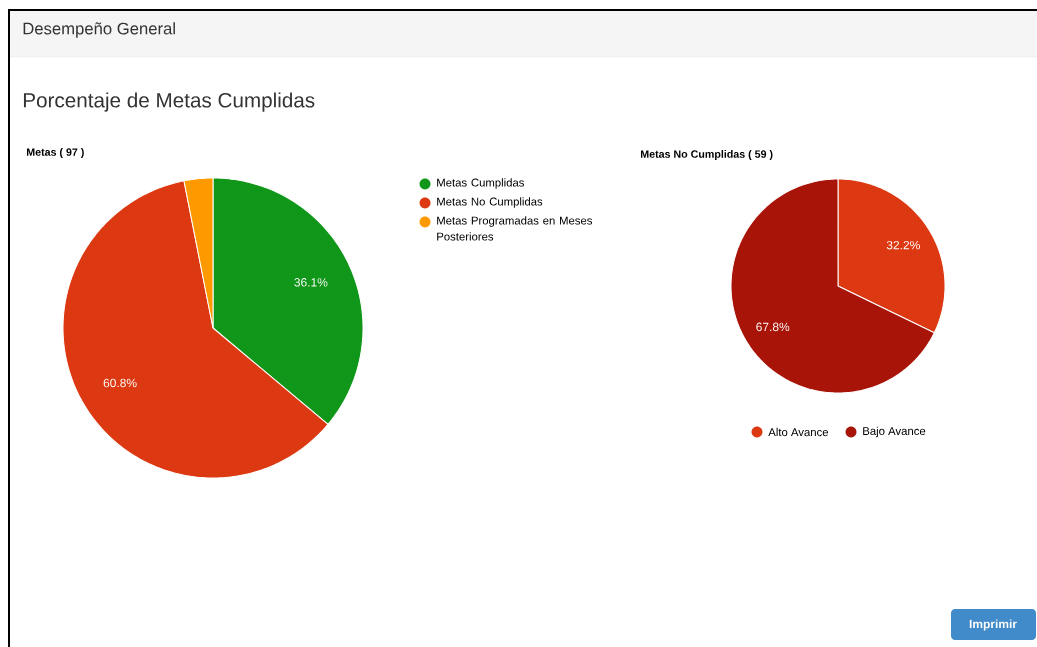 The image size is (1037, 647). What do you see at coordinates (798, 432) in the screenshot?
I see `legend-label: Alto Avance` at bounding box center [798, 432].